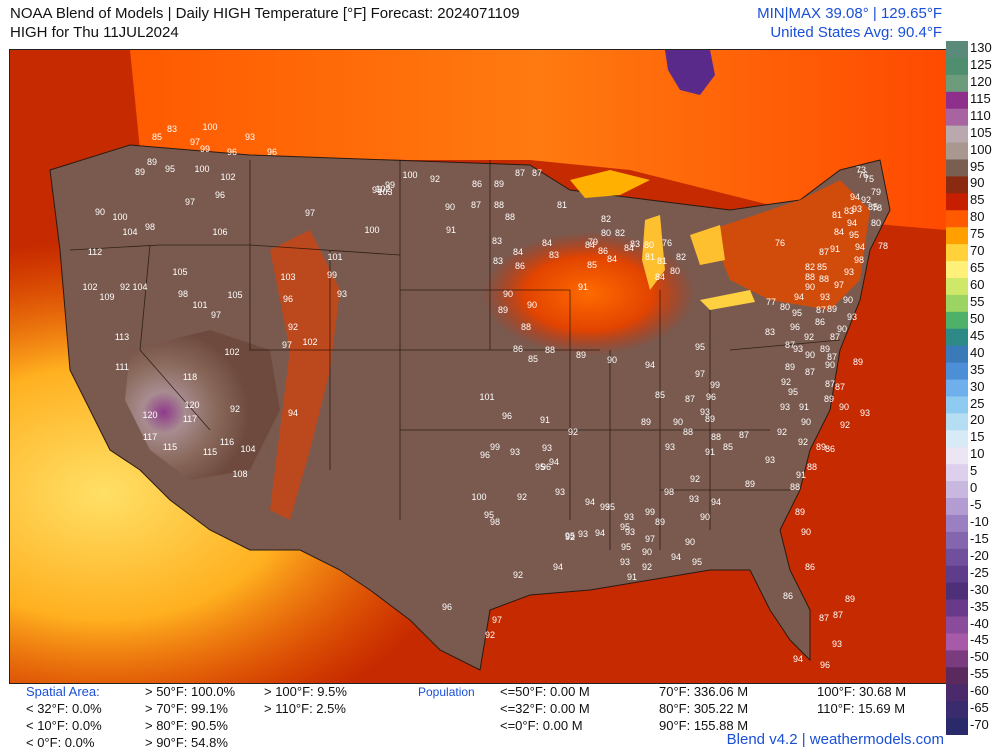 The width and height of the screenshot is (1000, 750). What do you see at coordinates (981, 47) in the screenshot?
I see `colorbar-tick-label: 130` at bounding box center [981, 47].